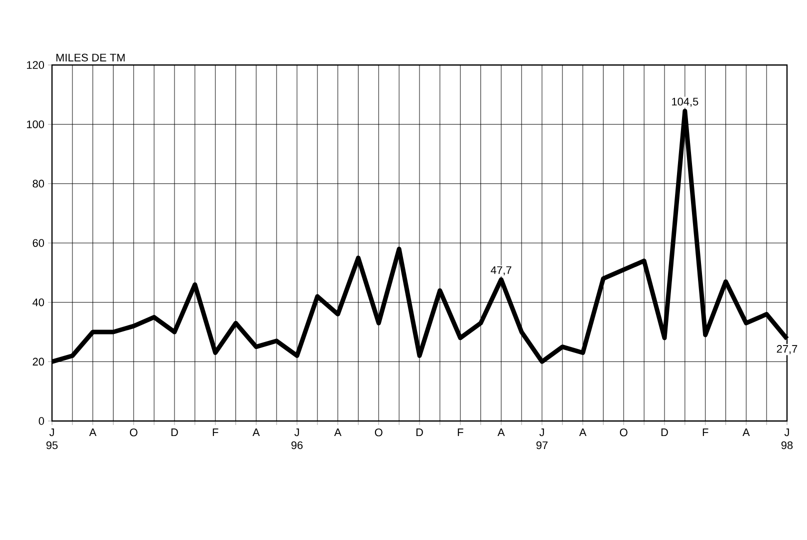  Describe the element at coordinates (38, 184) in the screenshot. I see `y-tick-label: 80` at that location.